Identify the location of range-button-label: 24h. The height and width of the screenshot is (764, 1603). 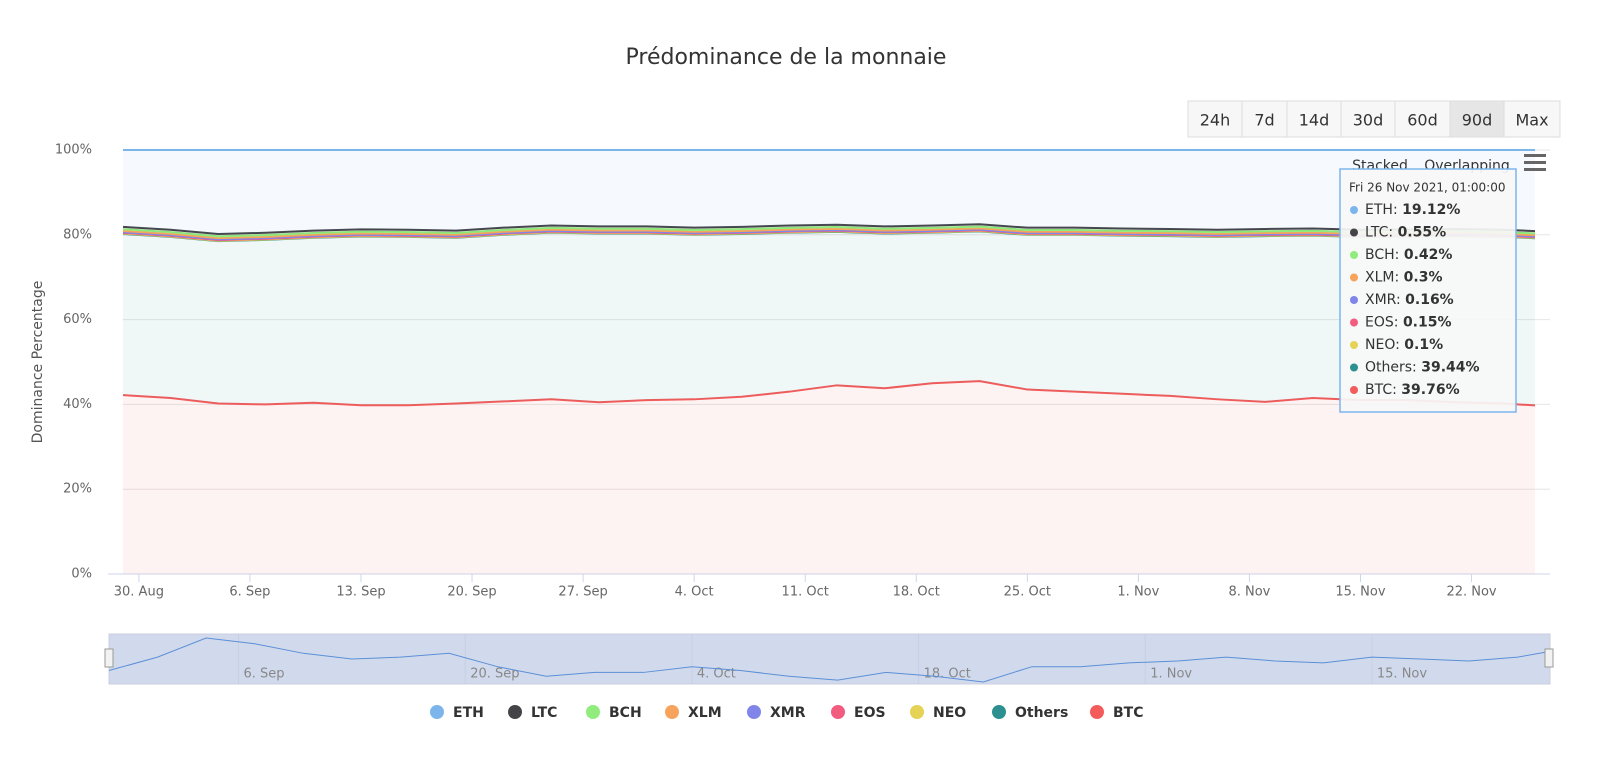
(1215, 120).